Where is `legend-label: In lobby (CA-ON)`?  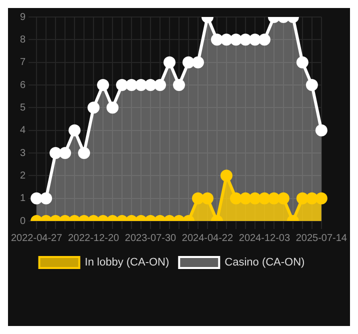
legend-label: In lobby (CA-ON) is located at coordinates (127, 262).